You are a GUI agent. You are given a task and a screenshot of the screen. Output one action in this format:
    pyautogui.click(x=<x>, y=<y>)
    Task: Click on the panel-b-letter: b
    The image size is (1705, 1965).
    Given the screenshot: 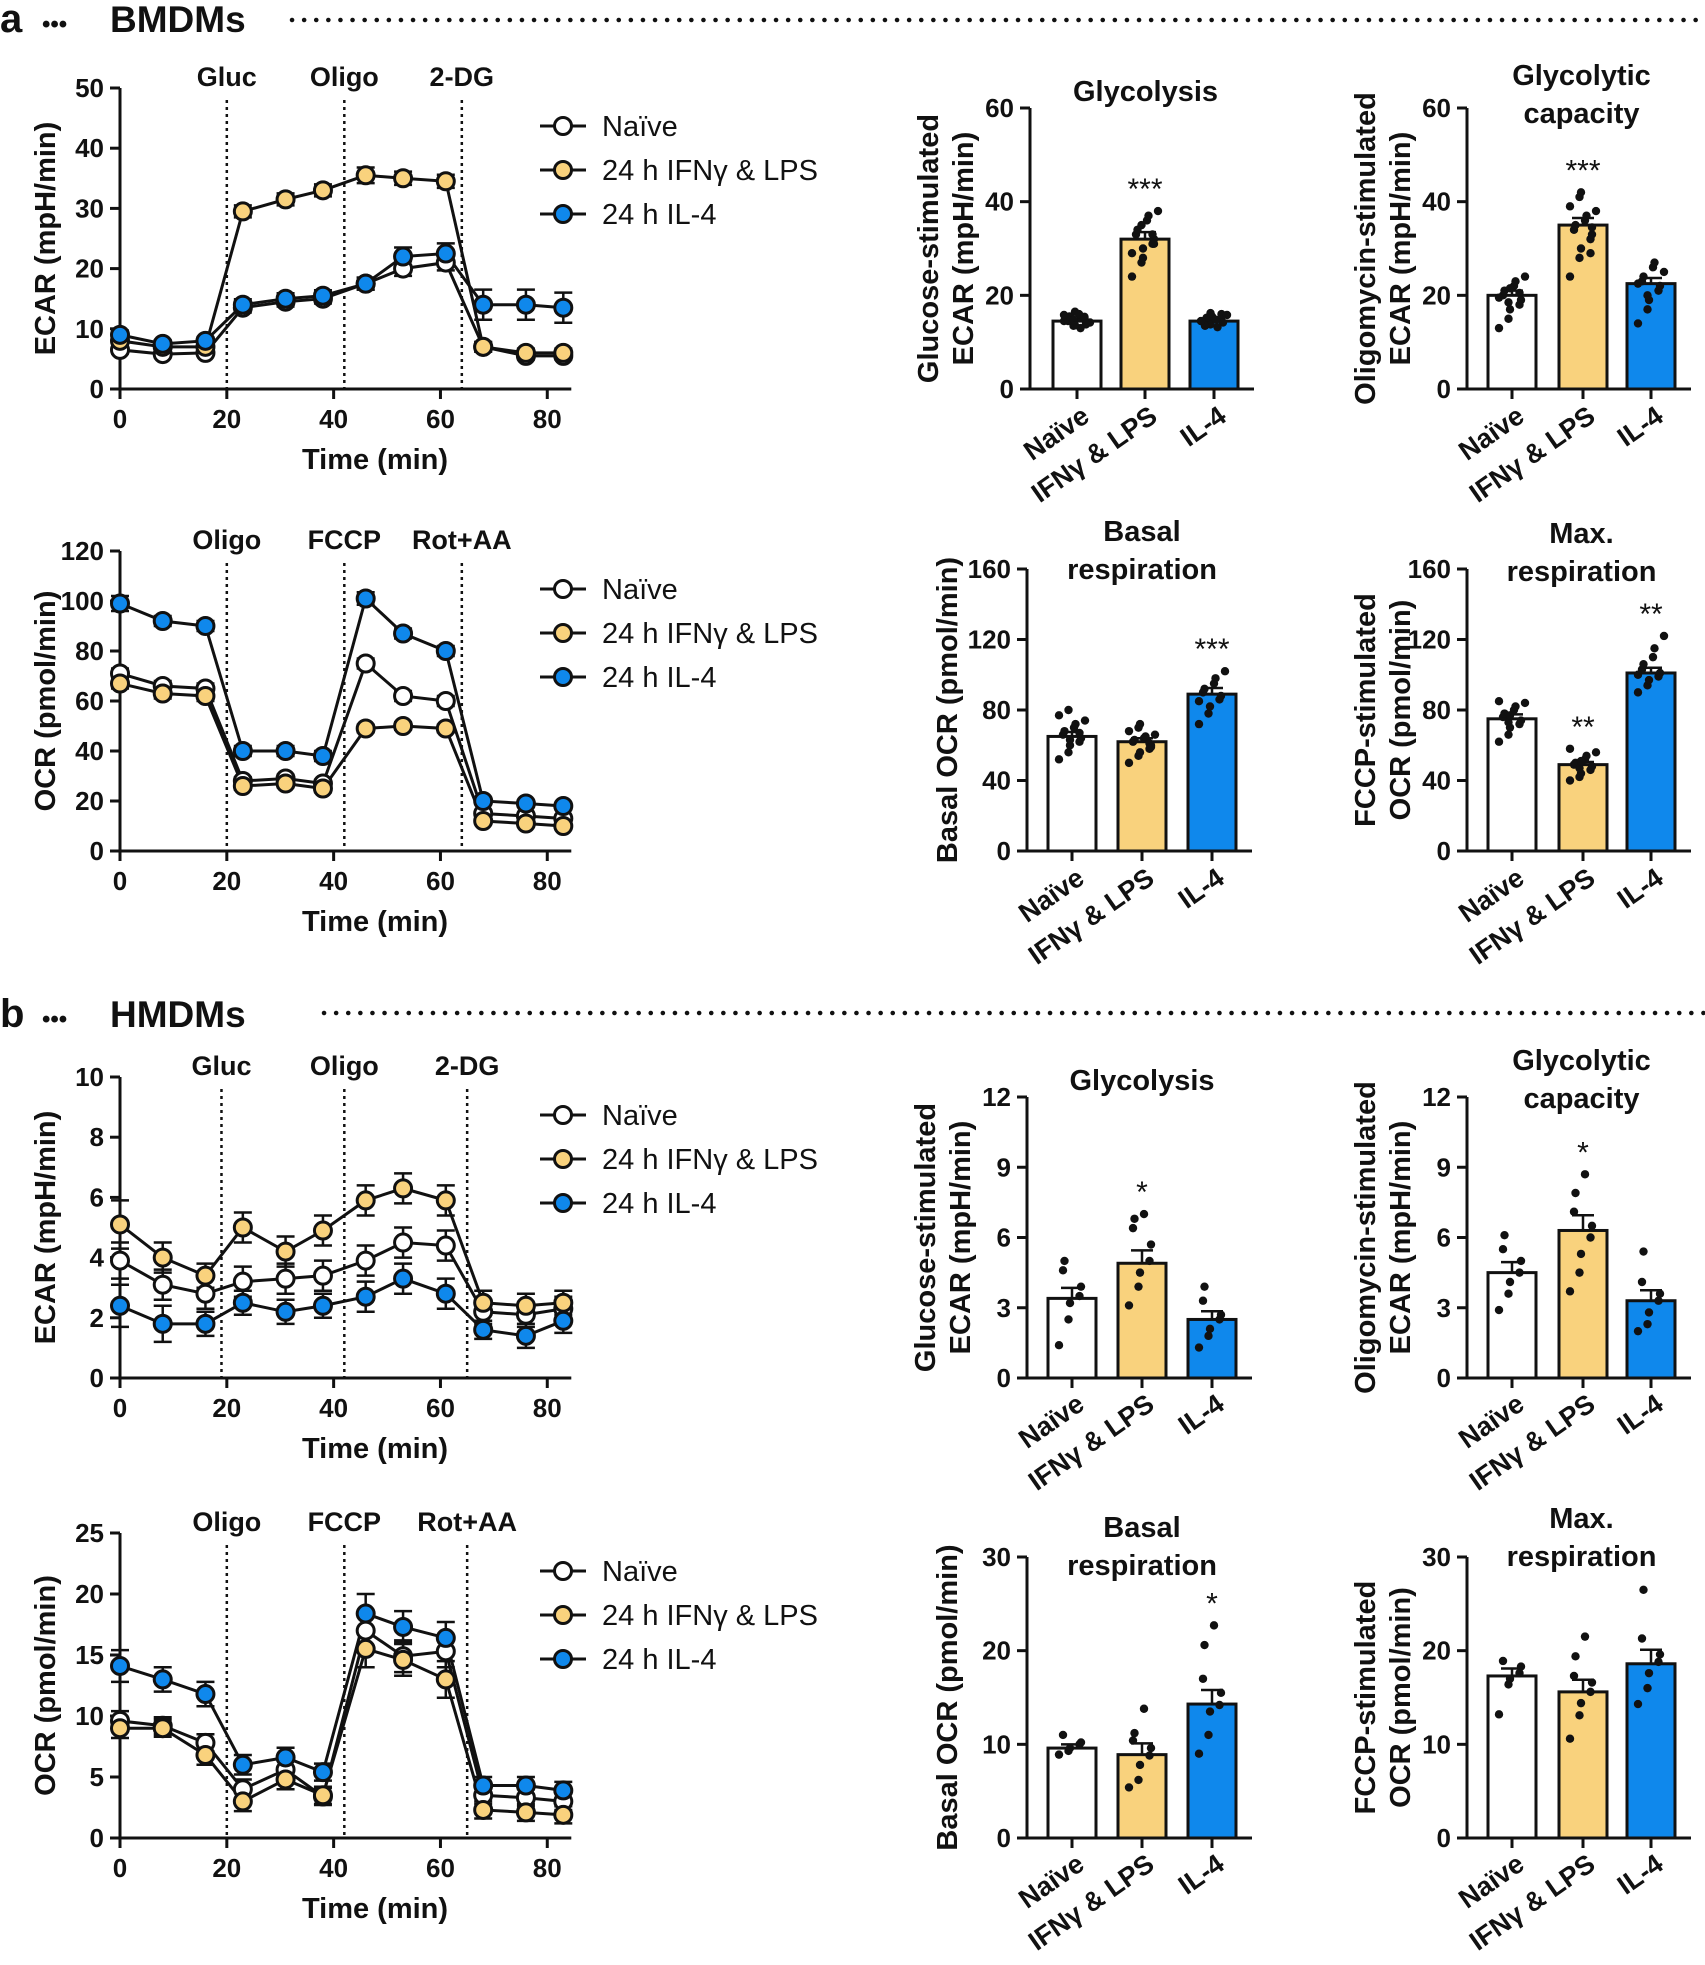 What is the action you would take?
    pyautogui.click(x=12, y=1014)
    